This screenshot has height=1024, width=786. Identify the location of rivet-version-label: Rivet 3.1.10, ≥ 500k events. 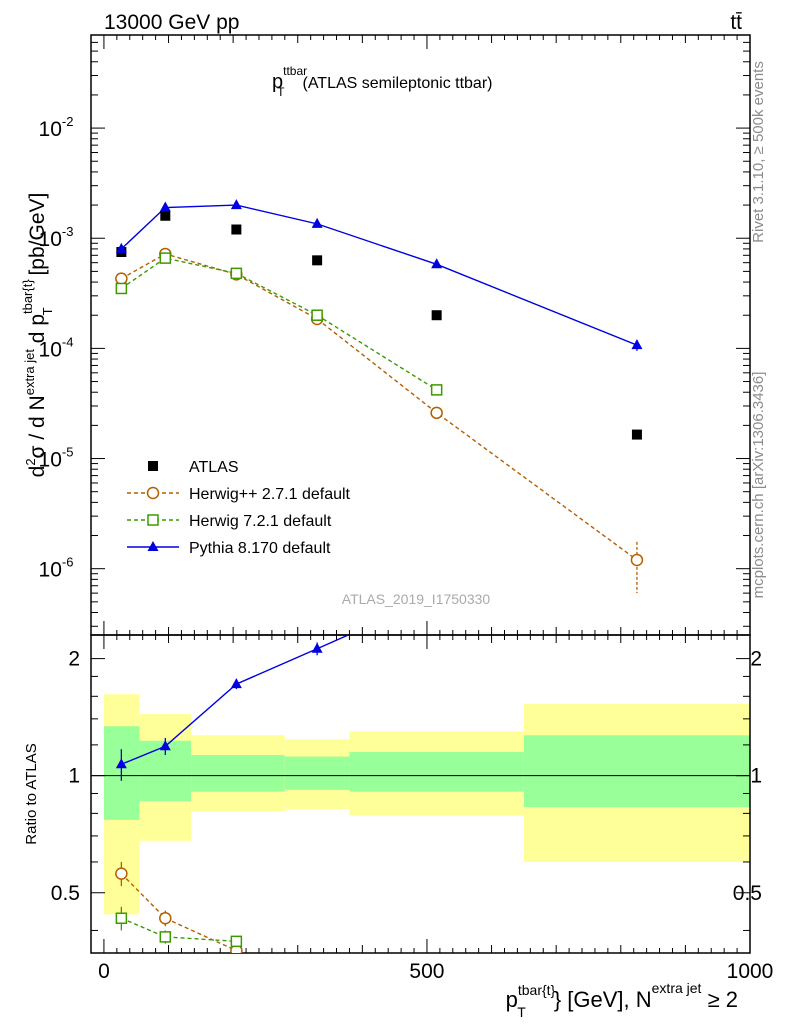
(758, 152).